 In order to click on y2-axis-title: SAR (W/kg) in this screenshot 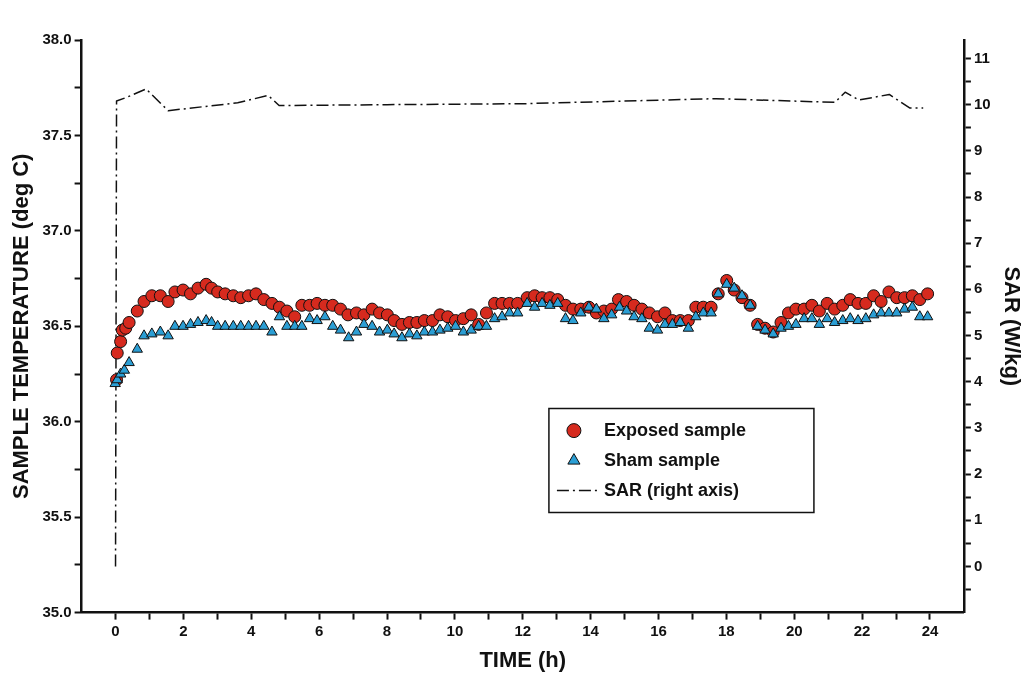, I will do `click(1012, 326)`.